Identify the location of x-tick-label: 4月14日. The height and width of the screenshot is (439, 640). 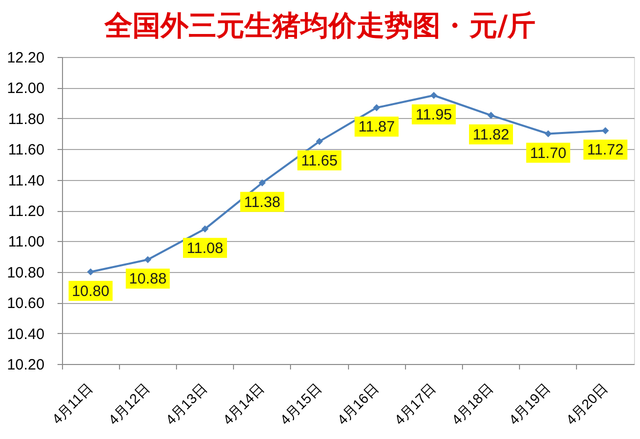
(244, 404).